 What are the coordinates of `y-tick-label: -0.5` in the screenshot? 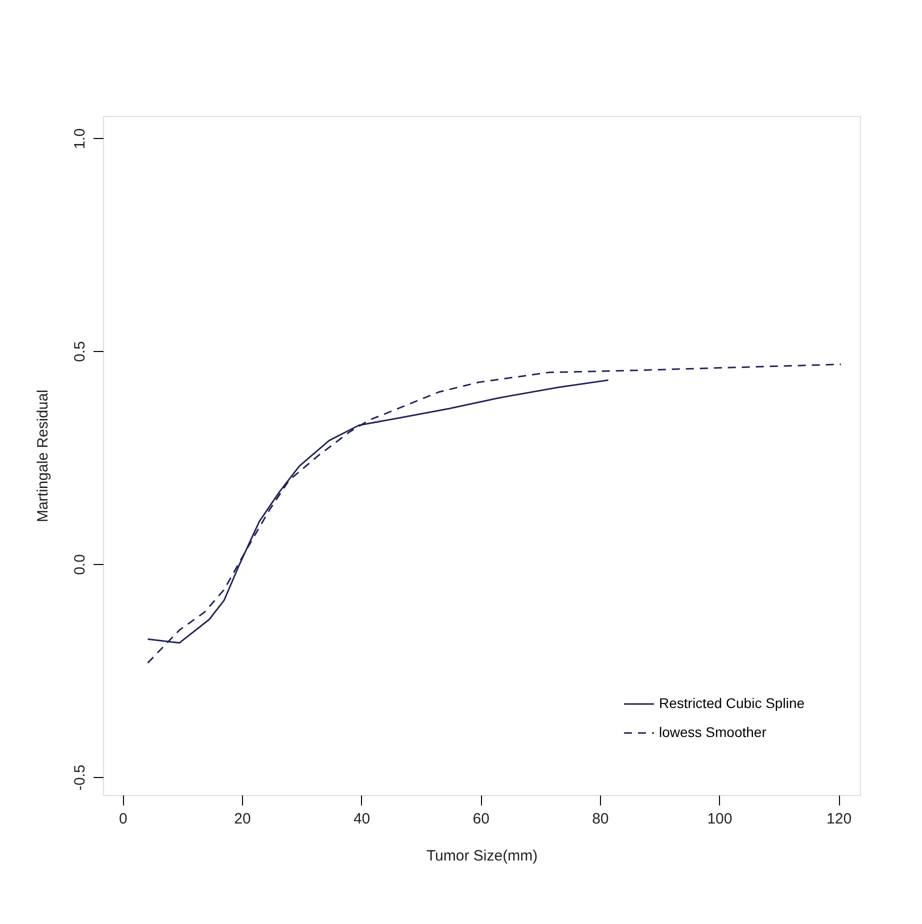 It's located at (80, 777).